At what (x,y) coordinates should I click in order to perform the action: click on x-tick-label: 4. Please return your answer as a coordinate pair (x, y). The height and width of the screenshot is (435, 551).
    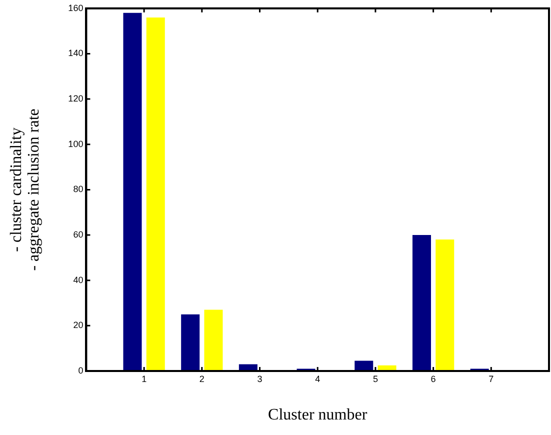
    Looking at the image, I should click on (317, 379).